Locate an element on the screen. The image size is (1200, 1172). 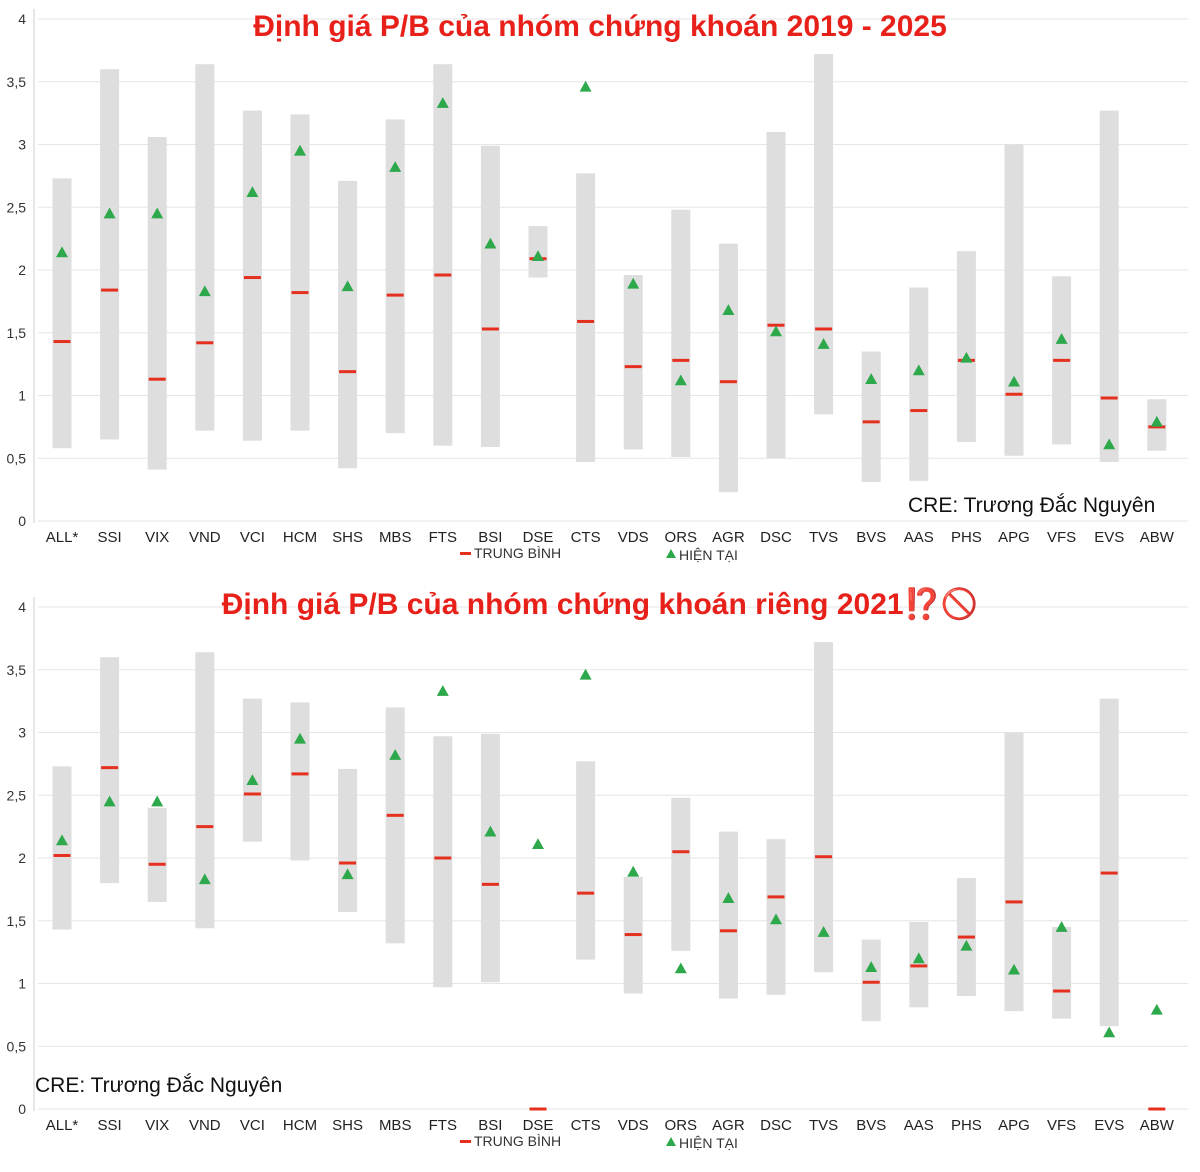
x-tick-label: VIX is located at coordinates (157, 1125).